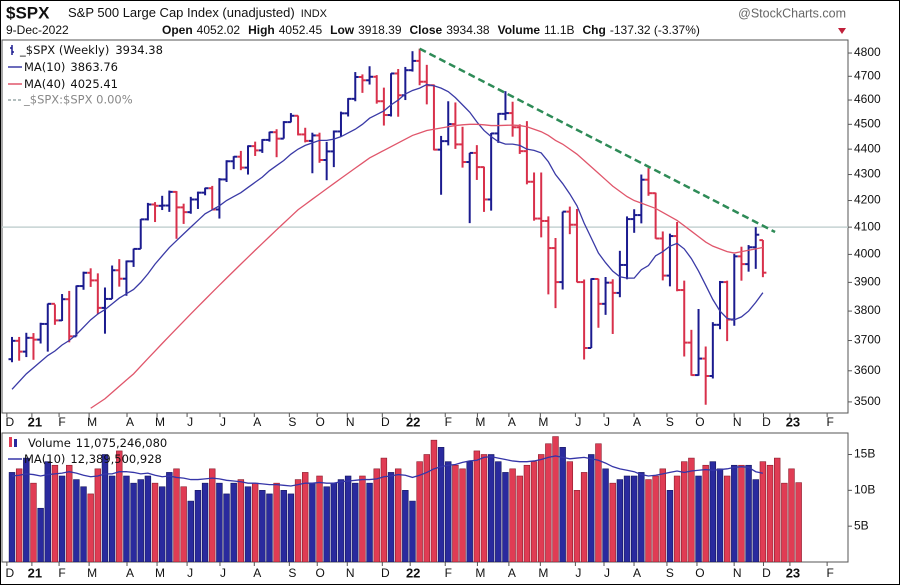  I want to click on y-tick-label: 15B, so click(864, 454).